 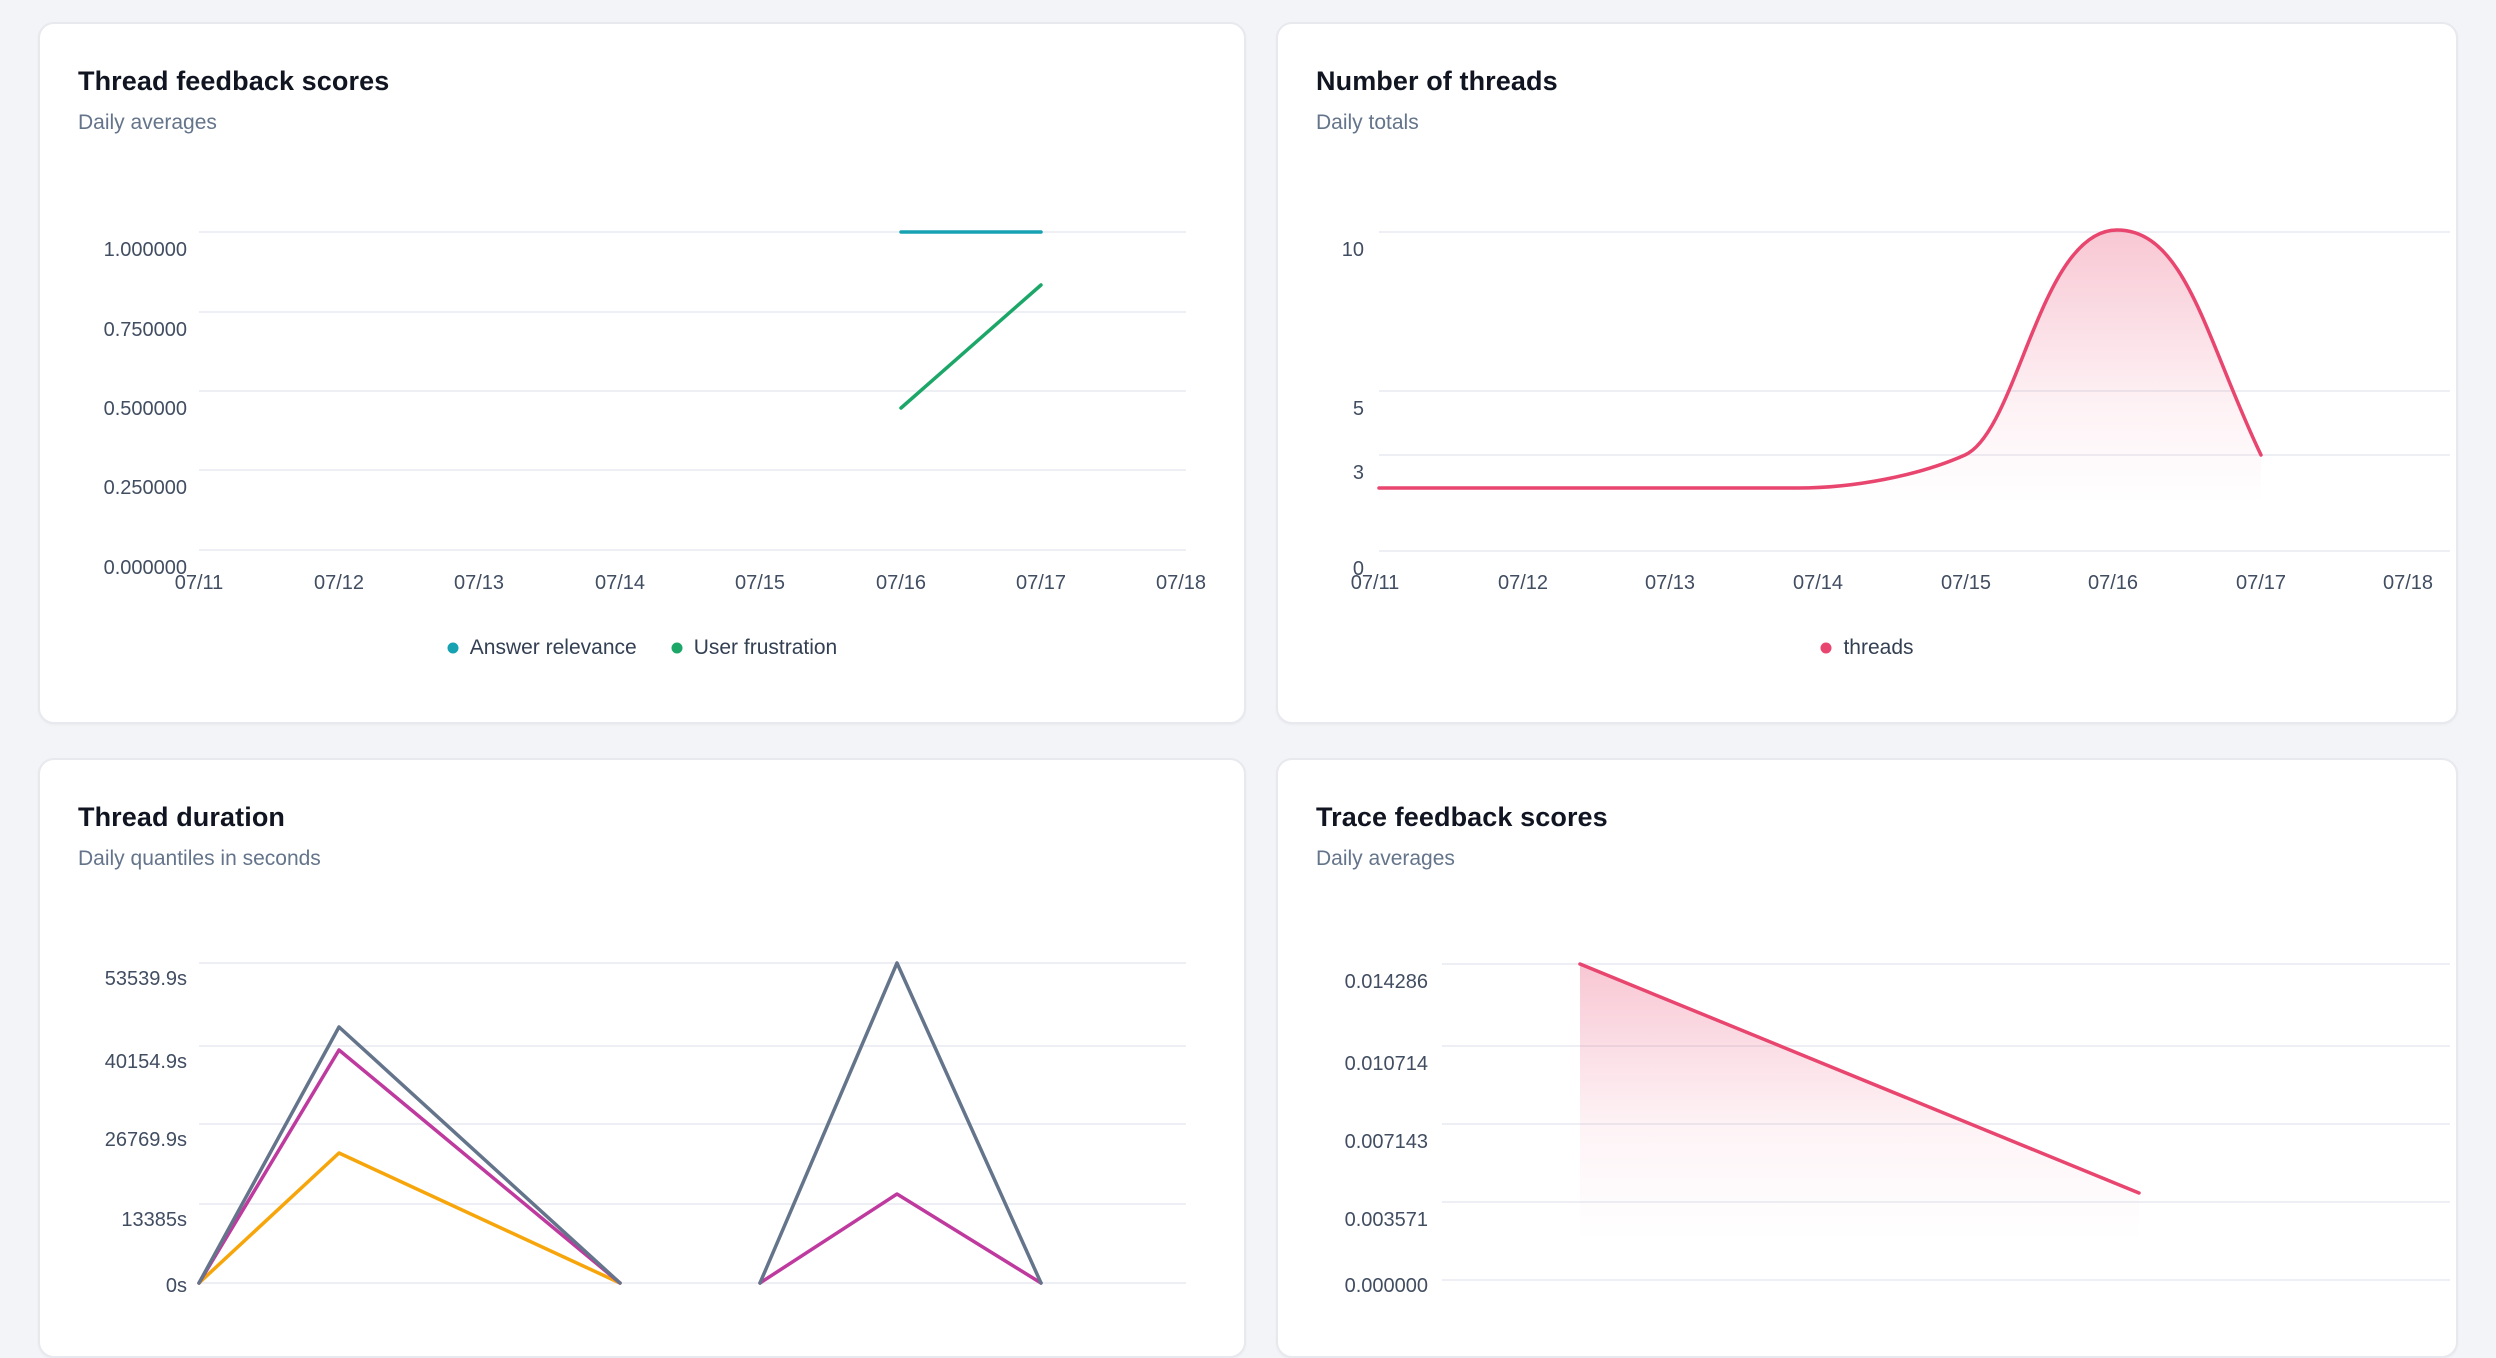 What do you see at coordinates (1859, 1078) in the screenshot?
I see `series-line-scores` at bounding box center [1859, 1078].